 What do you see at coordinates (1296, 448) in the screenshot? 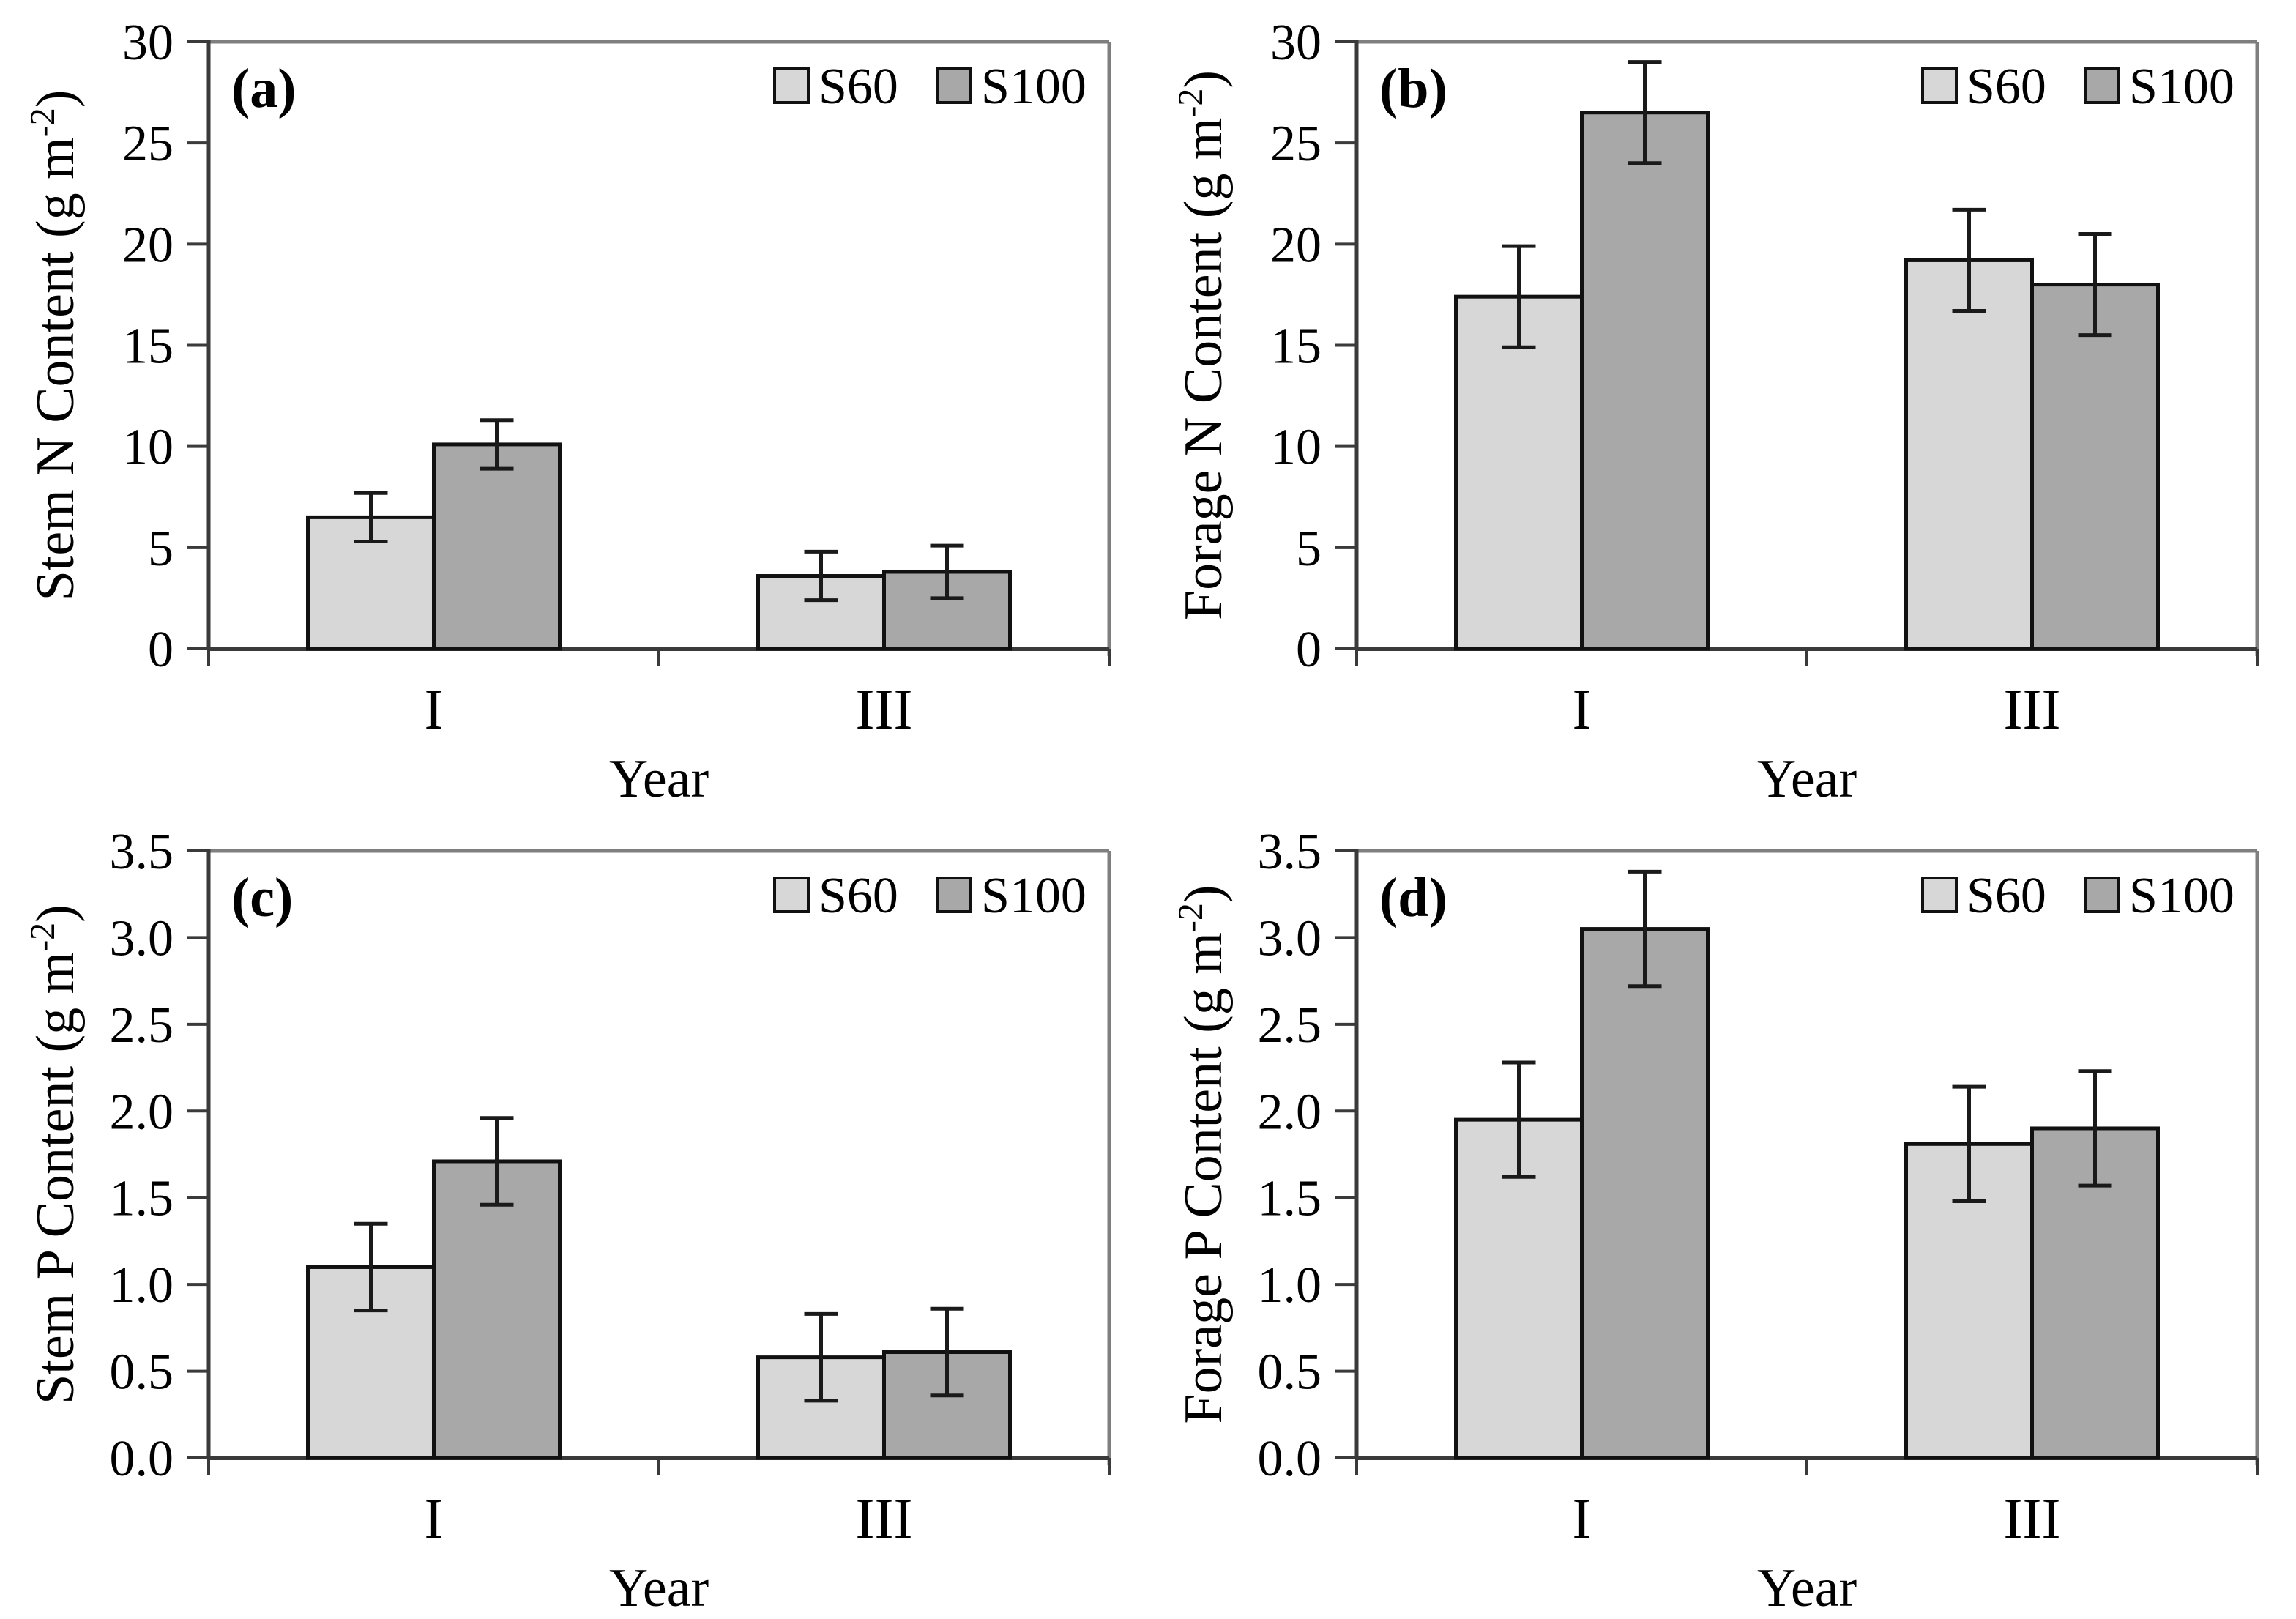
I see `y-tick-label: 10` at bounding box center [1296, 448].